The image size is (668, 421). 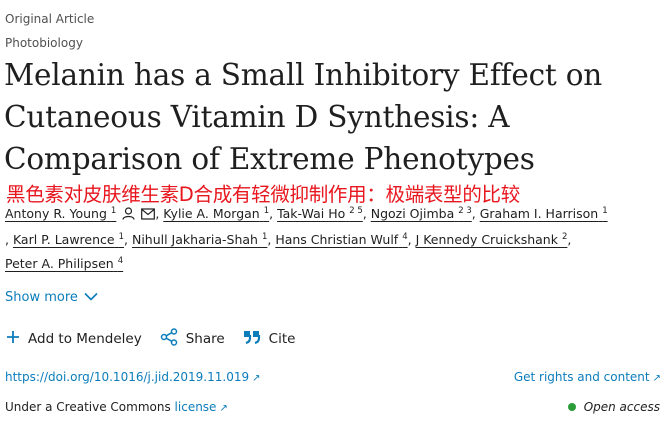 What do you see at coordinates (169, 339) in the screenshot?
I see `share-icon` at bounding box center [169, 339].